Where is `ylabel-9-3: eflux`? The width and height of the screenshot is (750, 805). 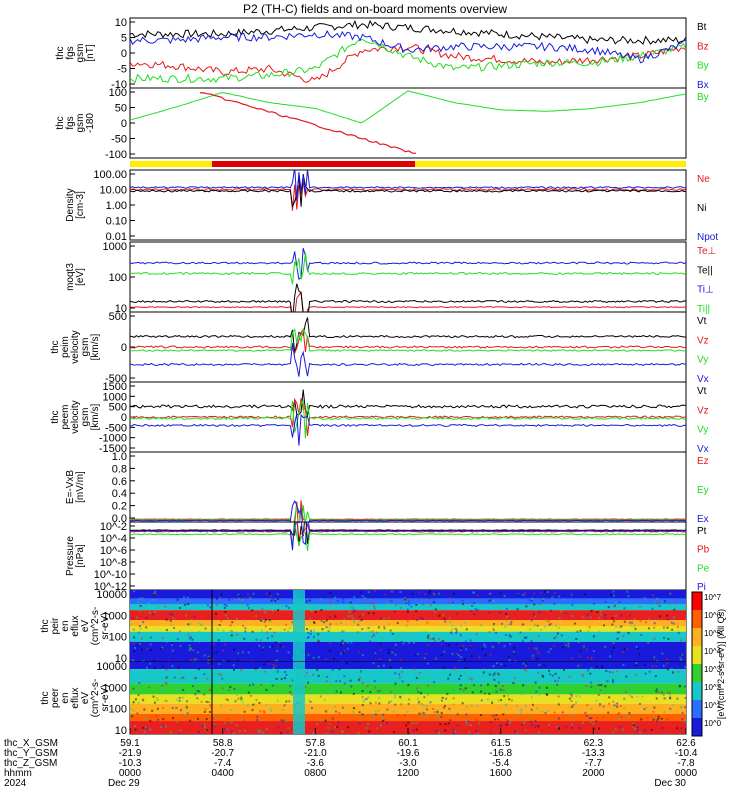 ylabel-9-3: eflux is located at coordinates (75, 697).